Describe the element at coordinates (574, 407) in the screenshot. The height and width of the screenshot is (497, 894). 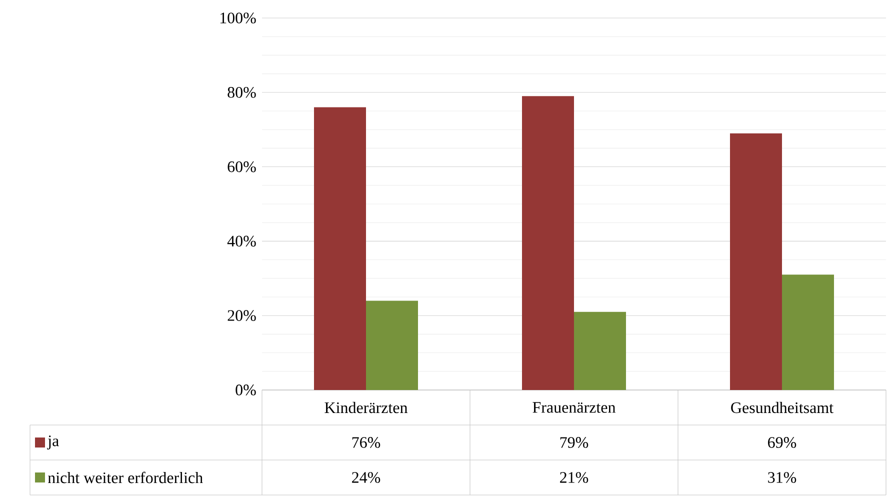
I see `x-tick-label: Frauenärzten` at that location.